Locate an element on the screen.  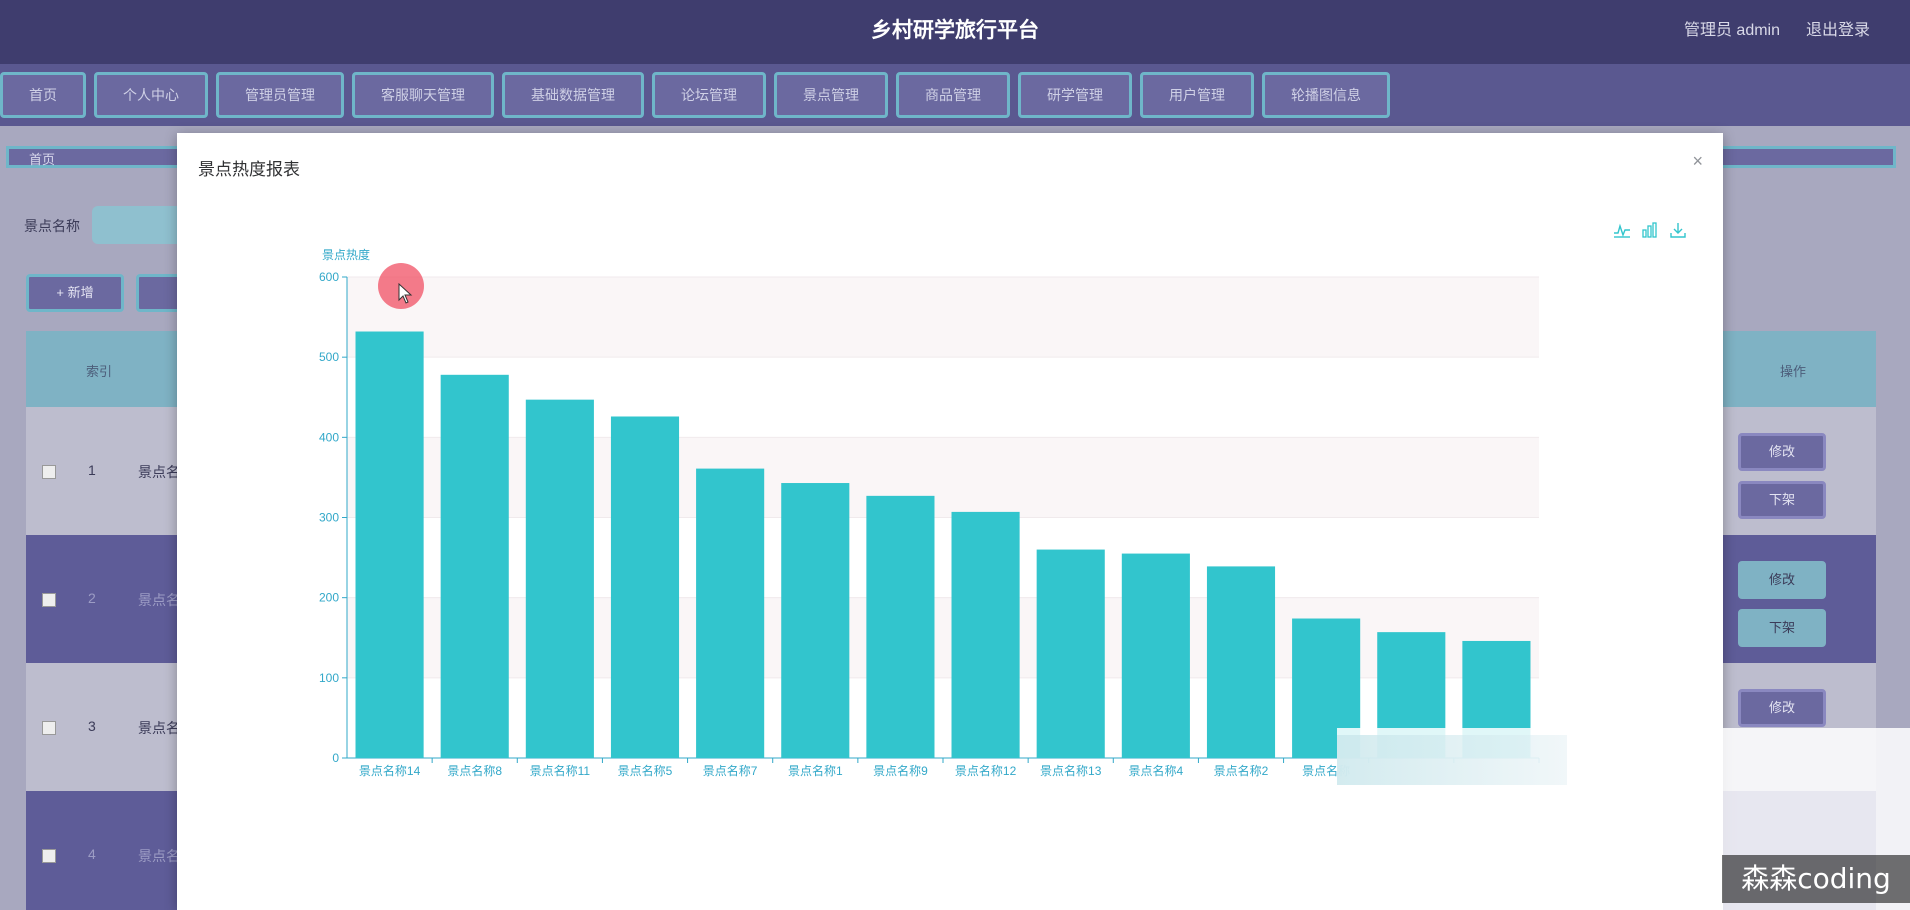
nav-item-7: 商品管理 is located at coordinates (953, 95).